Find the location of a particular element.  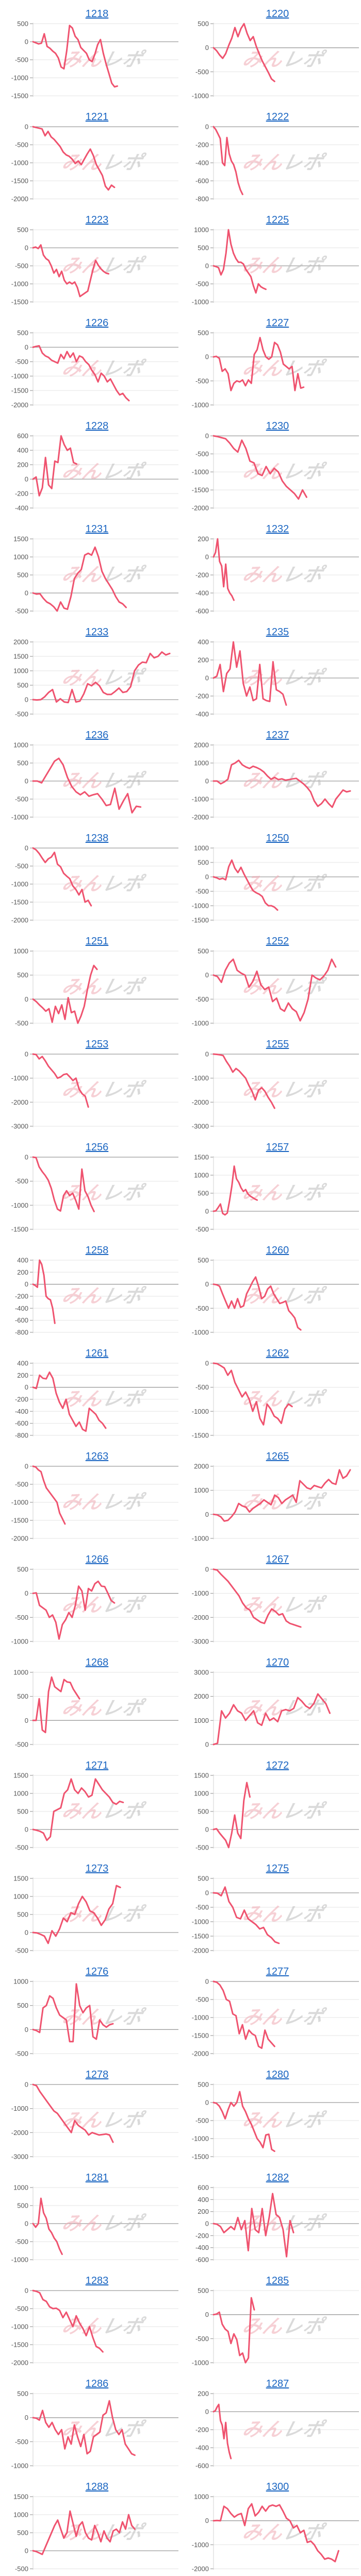

y-tick-label: -400 is located at coordinates (202, 2247).